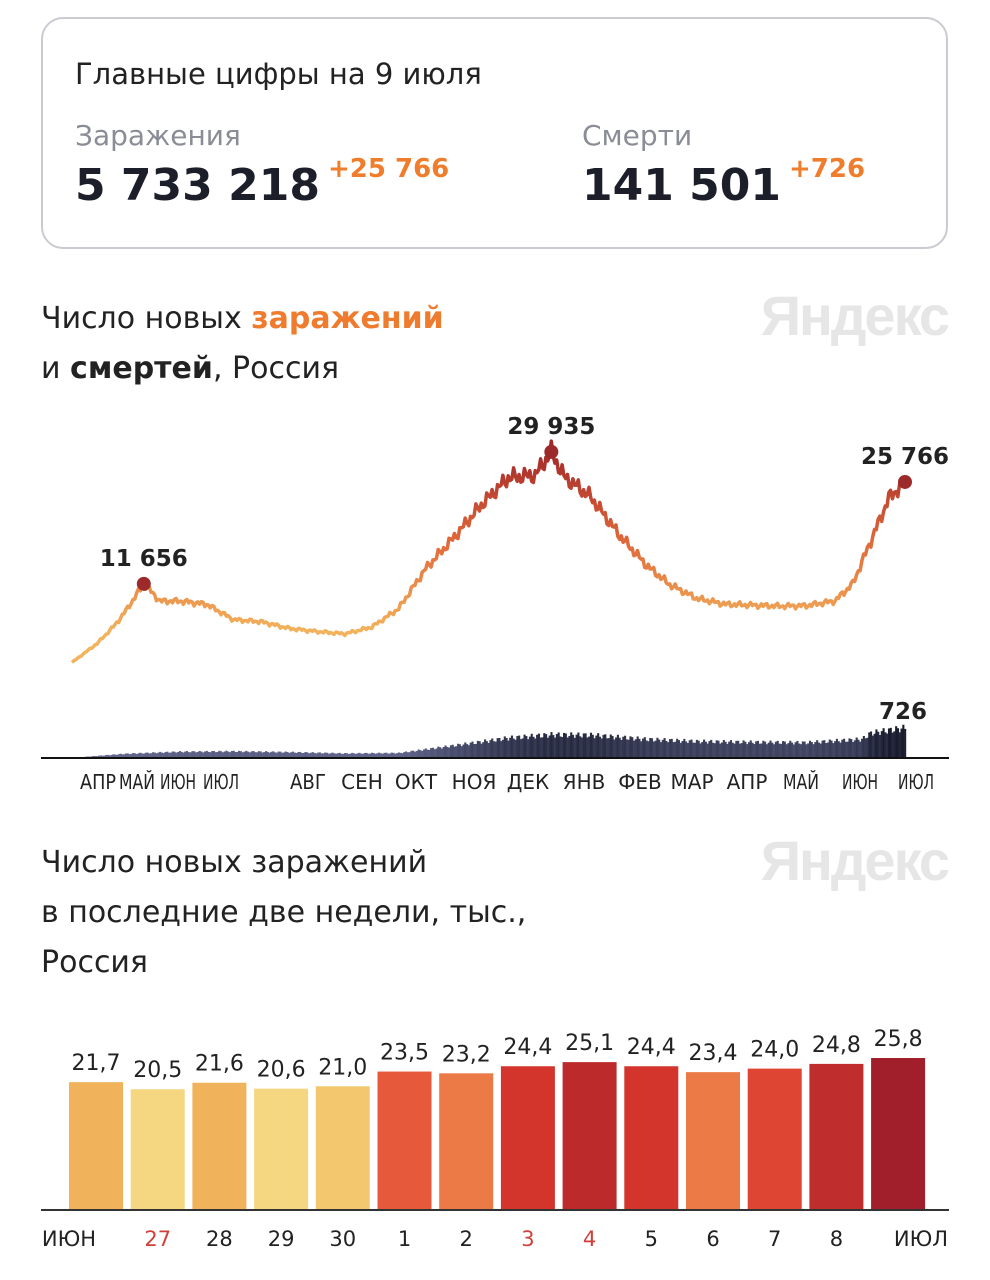  What do you see at coordinates (488, 551) in the screenshot?
I see `infections-line` at bounding box center [488, 551].